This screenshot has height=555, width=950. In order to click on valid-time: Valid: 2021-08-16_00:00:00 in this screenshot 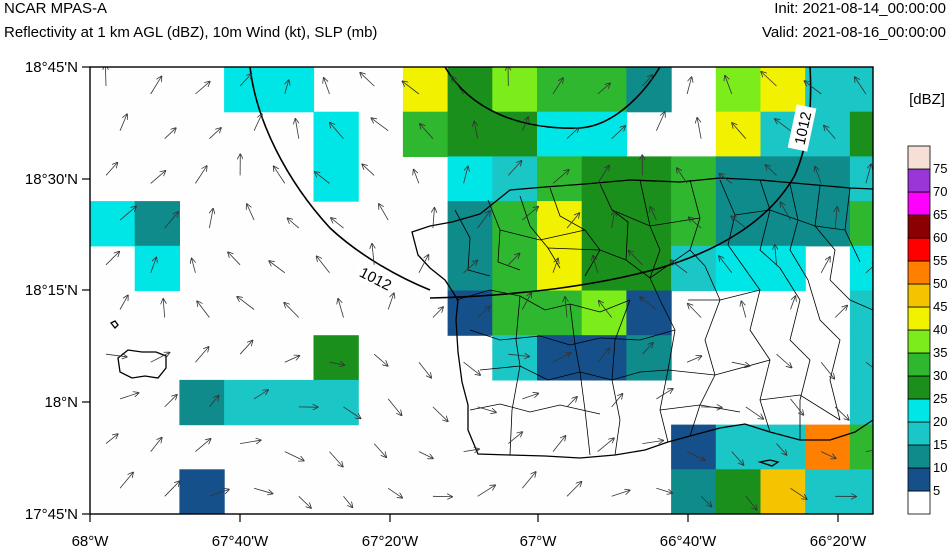, I will do `click(853, 32)`.